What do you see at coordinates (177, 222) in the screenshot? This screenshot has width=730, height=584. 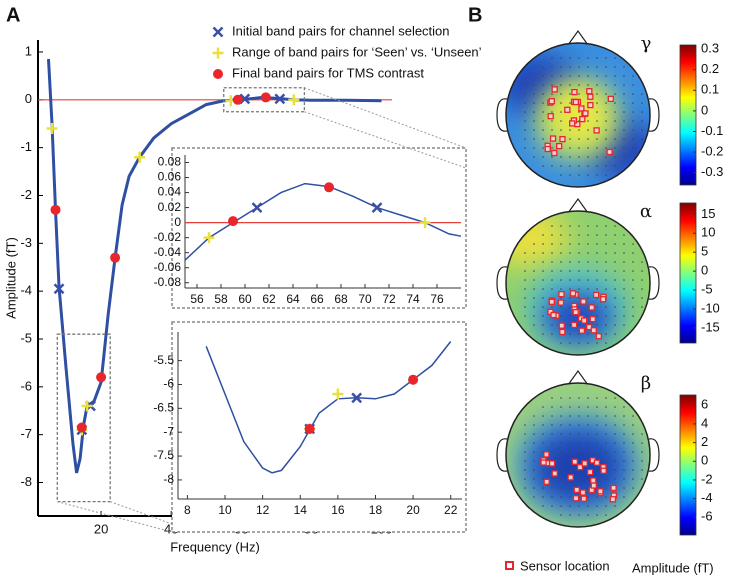 I see `y-tick-label: 0` at bounding box center [177, 222].